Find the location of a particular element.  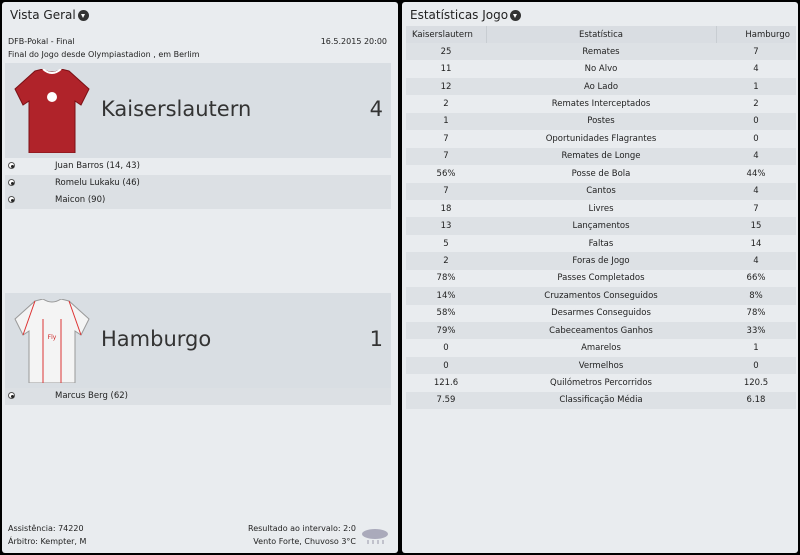

home-value: 78% is located at coordinates (446, 278).